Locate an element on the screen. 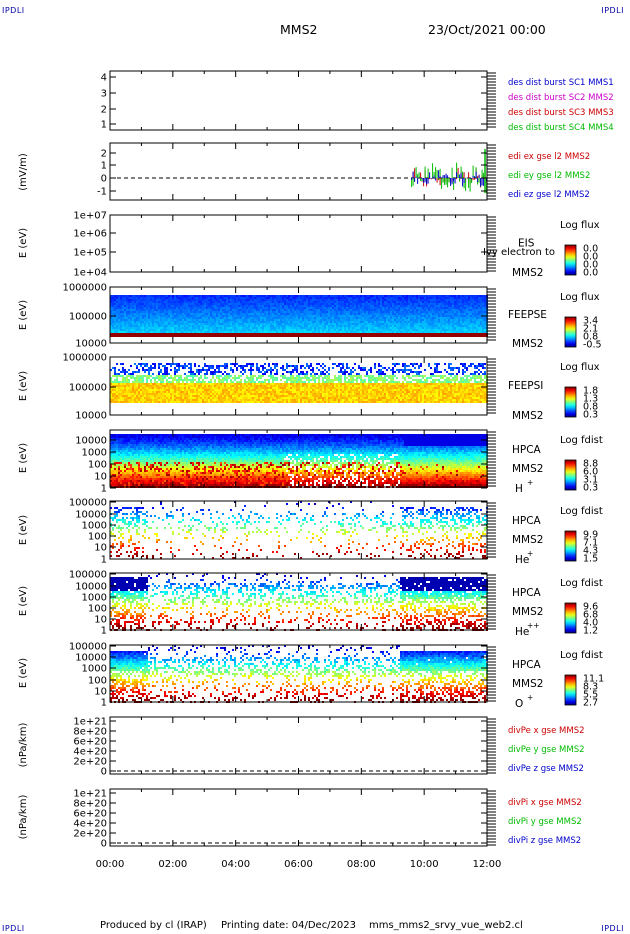  species-label: He is located at coordinates (522, 560).